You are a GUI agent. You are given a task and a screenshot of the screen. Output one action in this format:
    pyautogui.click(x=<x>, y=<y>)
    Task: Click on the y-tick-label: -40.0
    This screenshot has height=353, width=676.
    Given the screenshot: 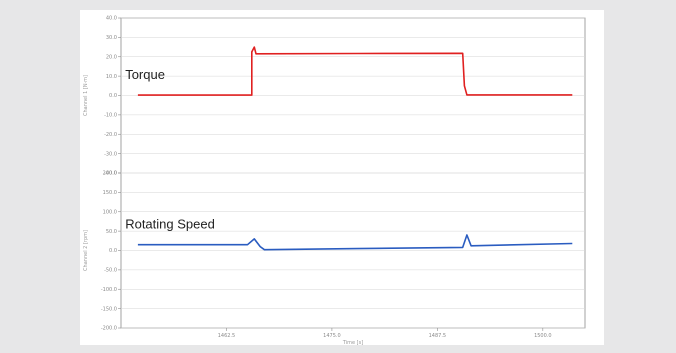 What is the action you would take?
    pyautogui.click(x=110, y=174)
    